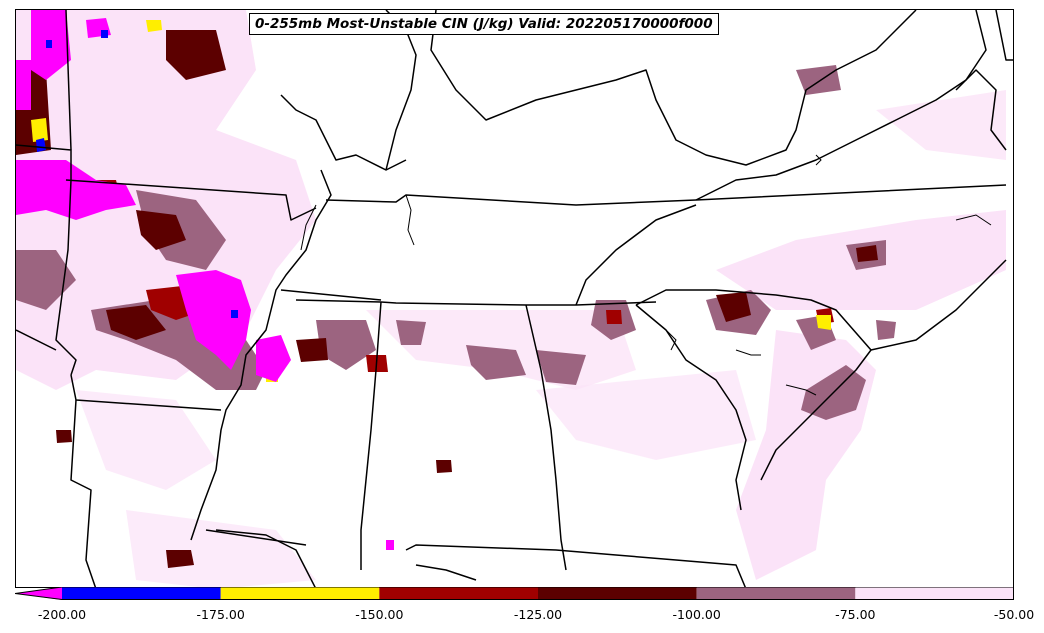 The width and height of the screenshot is (1044, 633). What do you see at coordinates (379, 614) in the screenshot?
I see `colorbar-tick-label: -150.00` at bounding box center [379, 614].